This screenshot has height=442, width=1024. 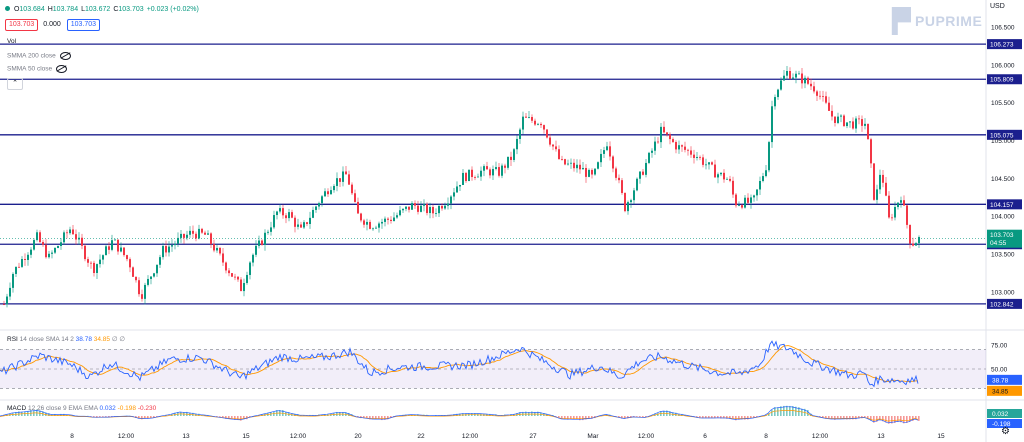 What do you see at coordinates (999, 370) in the screenshot?
I see `rsi-tick-label: 50.00` at bounding box center [999, 370].